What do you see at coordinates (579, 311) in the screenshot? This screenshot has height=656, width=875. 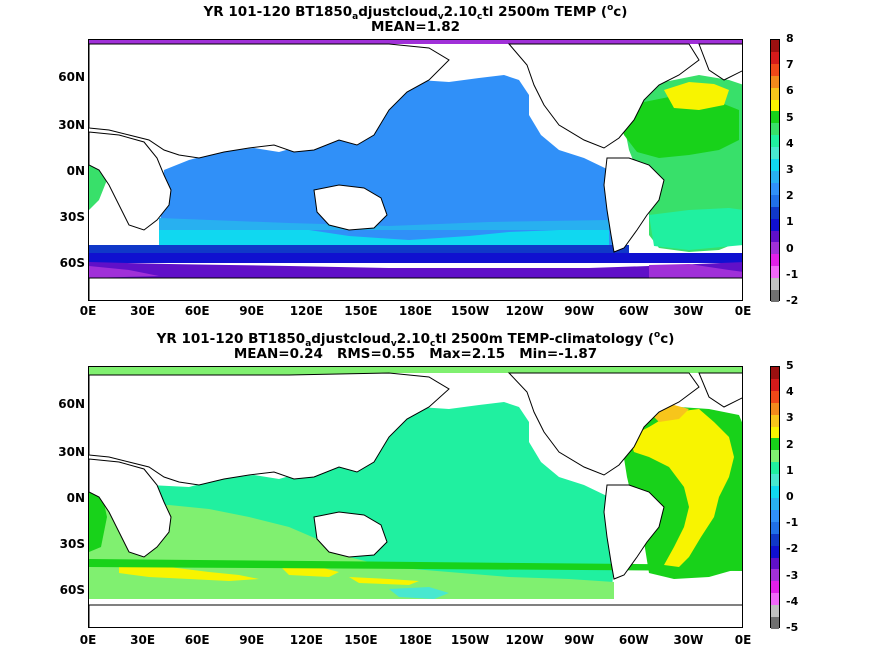 I see `x-tick-label: 90W` at bounding box center [579, 311].